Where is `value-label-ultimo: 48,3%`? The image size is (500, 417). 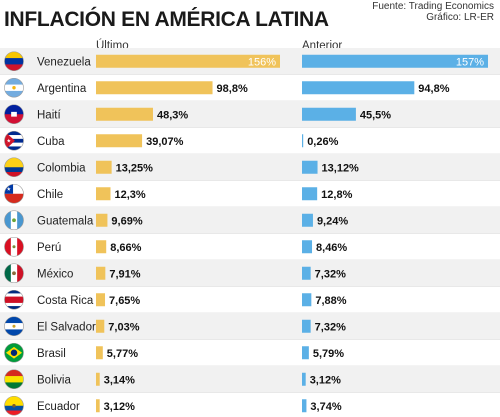 value-label-ultimo: 48,3% is located at coordinates (172, 115).